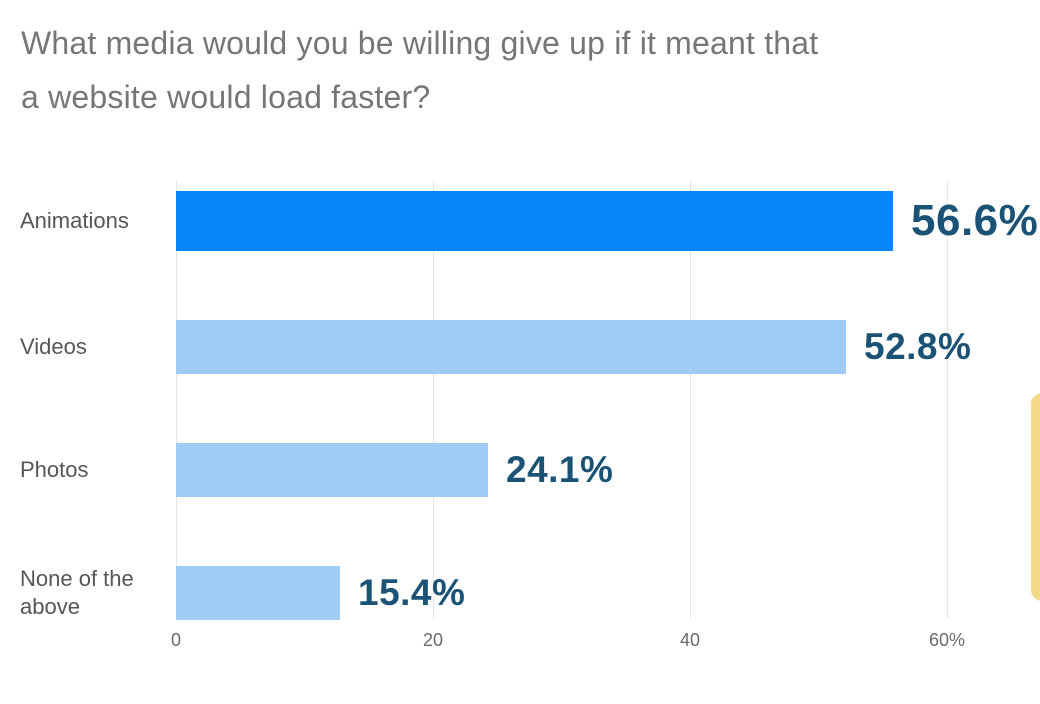 The image size is (1040, 704). Describe the element at coordinates (332, 470) in the screenshot. I see `bar-photos` at that location.